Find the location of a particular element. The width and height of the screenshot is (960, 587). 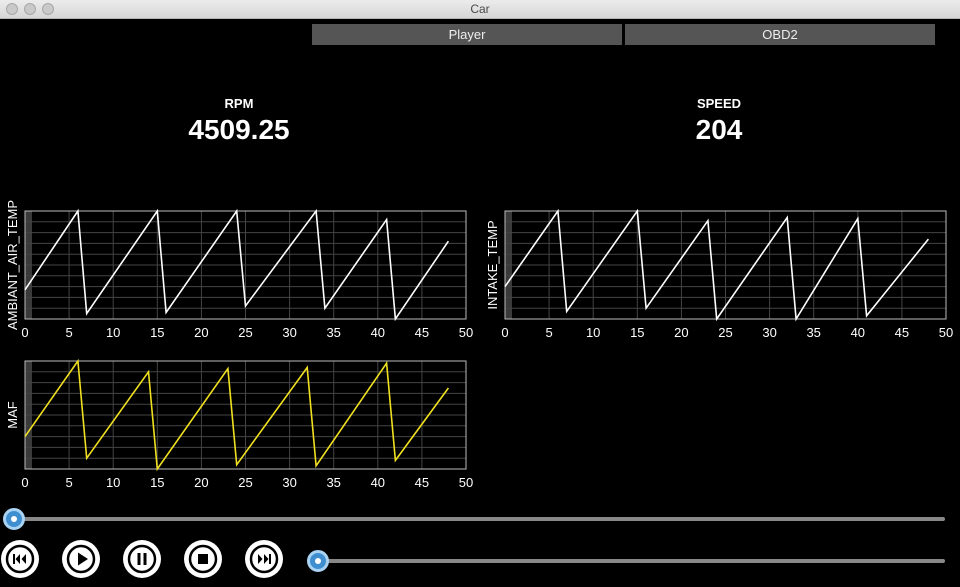

rpm-value: 4509.25 is located at coordinates (239, 129).